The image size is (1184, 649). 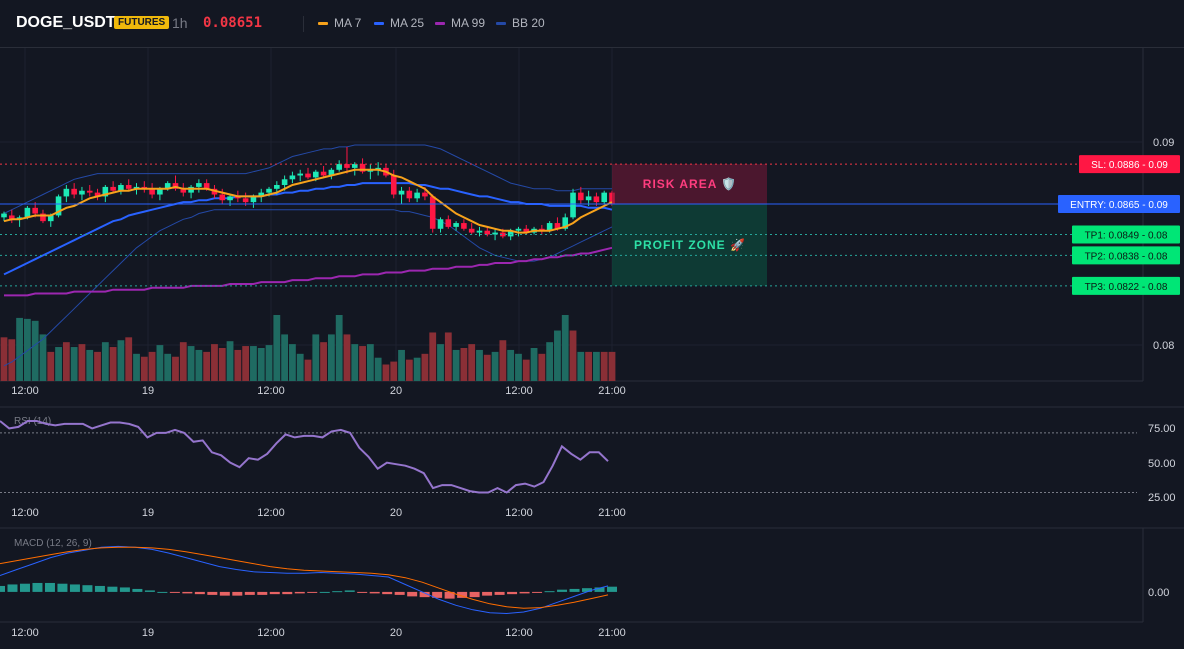 I want to click on legend-ma25: MA 25, so click(x=399, y=23).